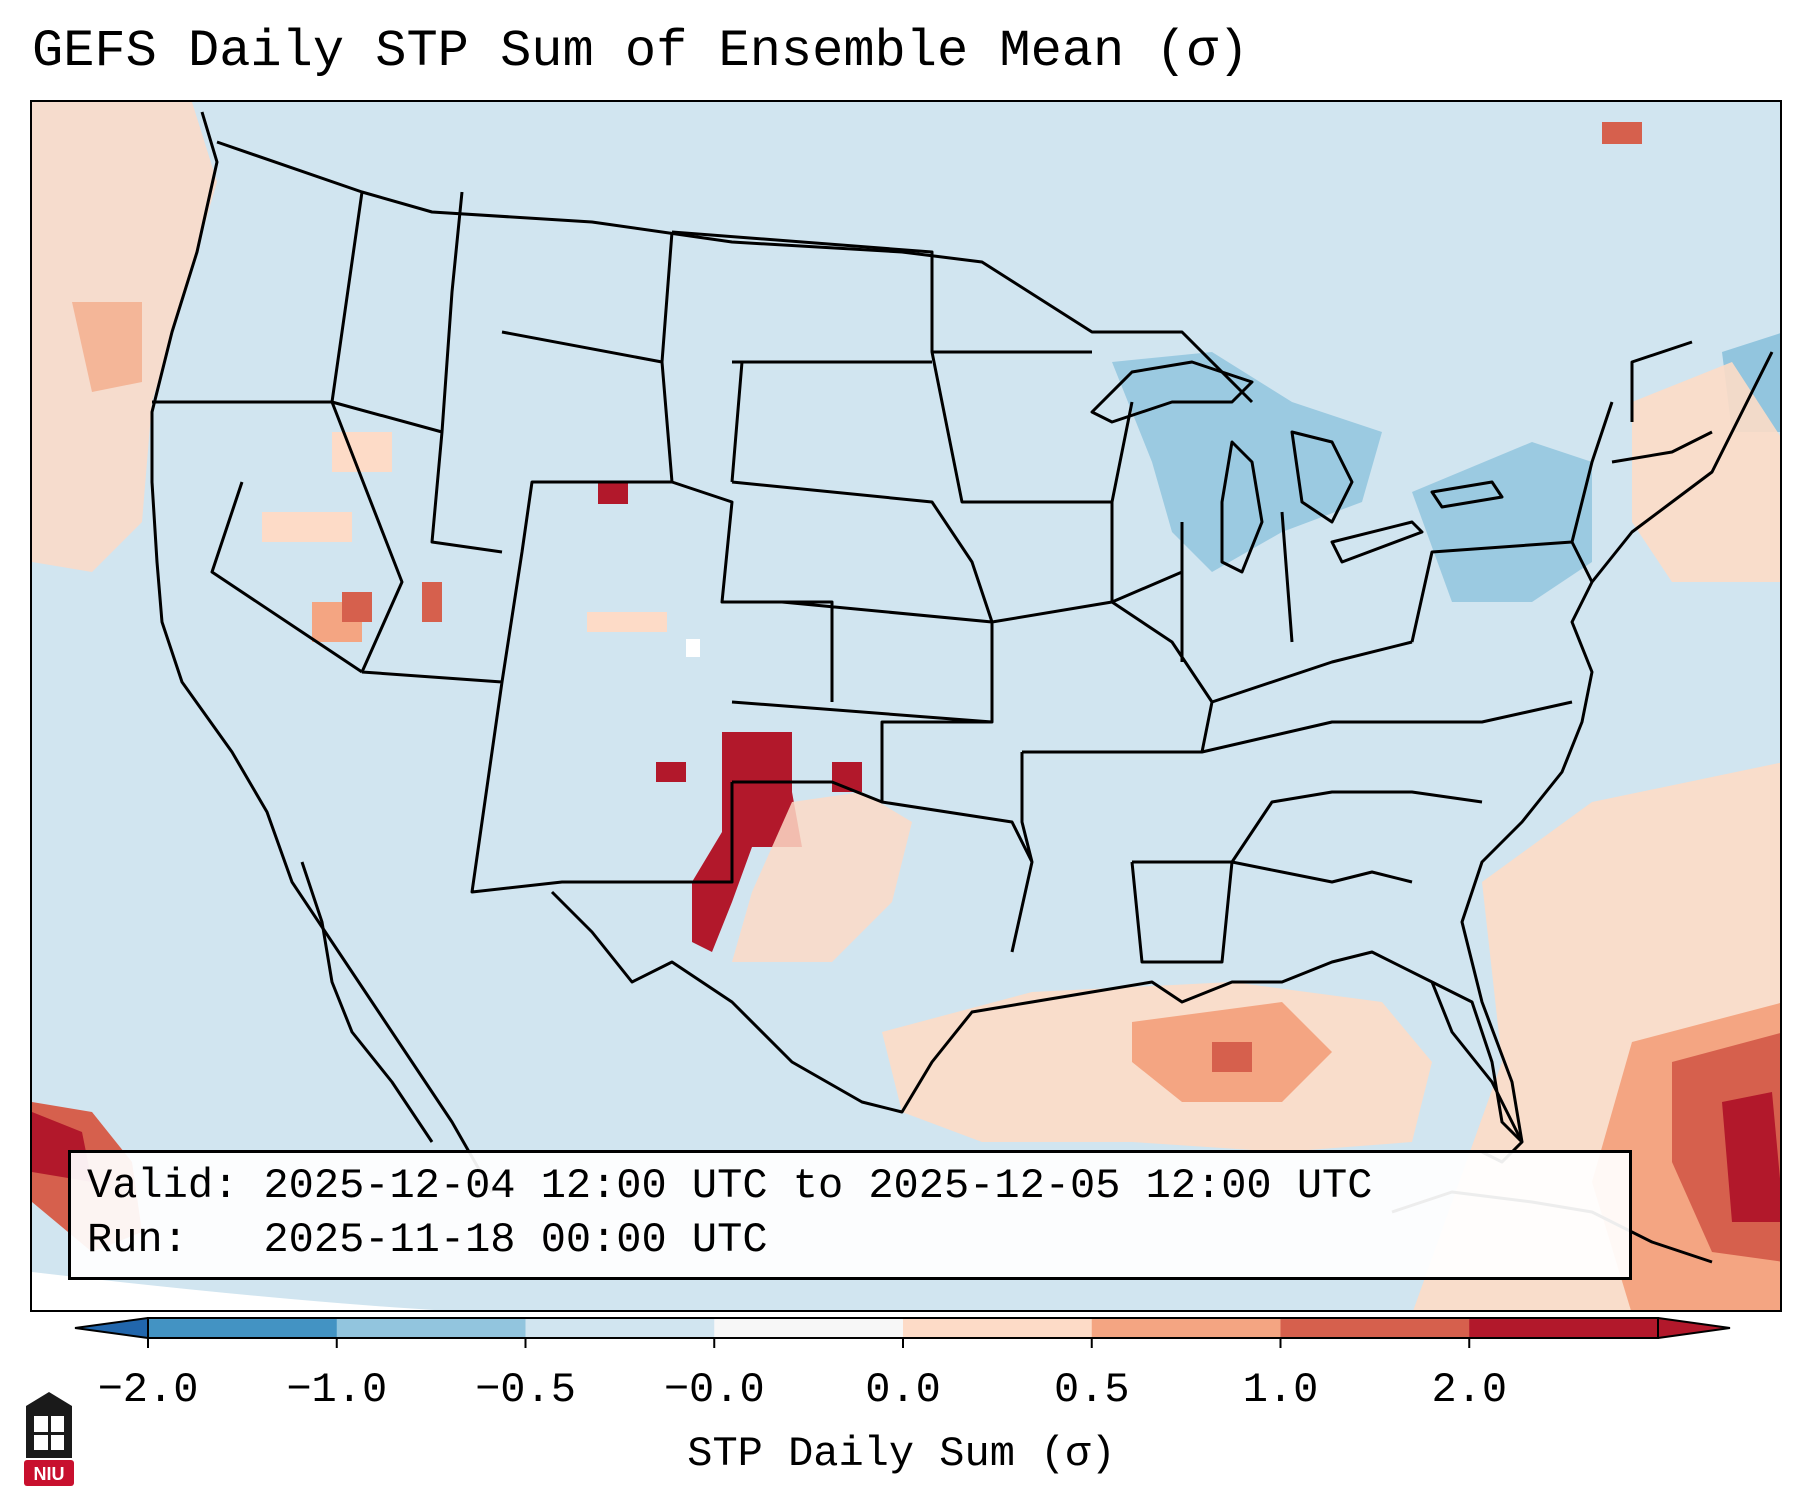 The width and height of the screenshot is (1803, 1506). What do you see at coordinates (49, 1433) in the screenshot?
I see `logo-window-bar` at bounding box center [49, 1433].